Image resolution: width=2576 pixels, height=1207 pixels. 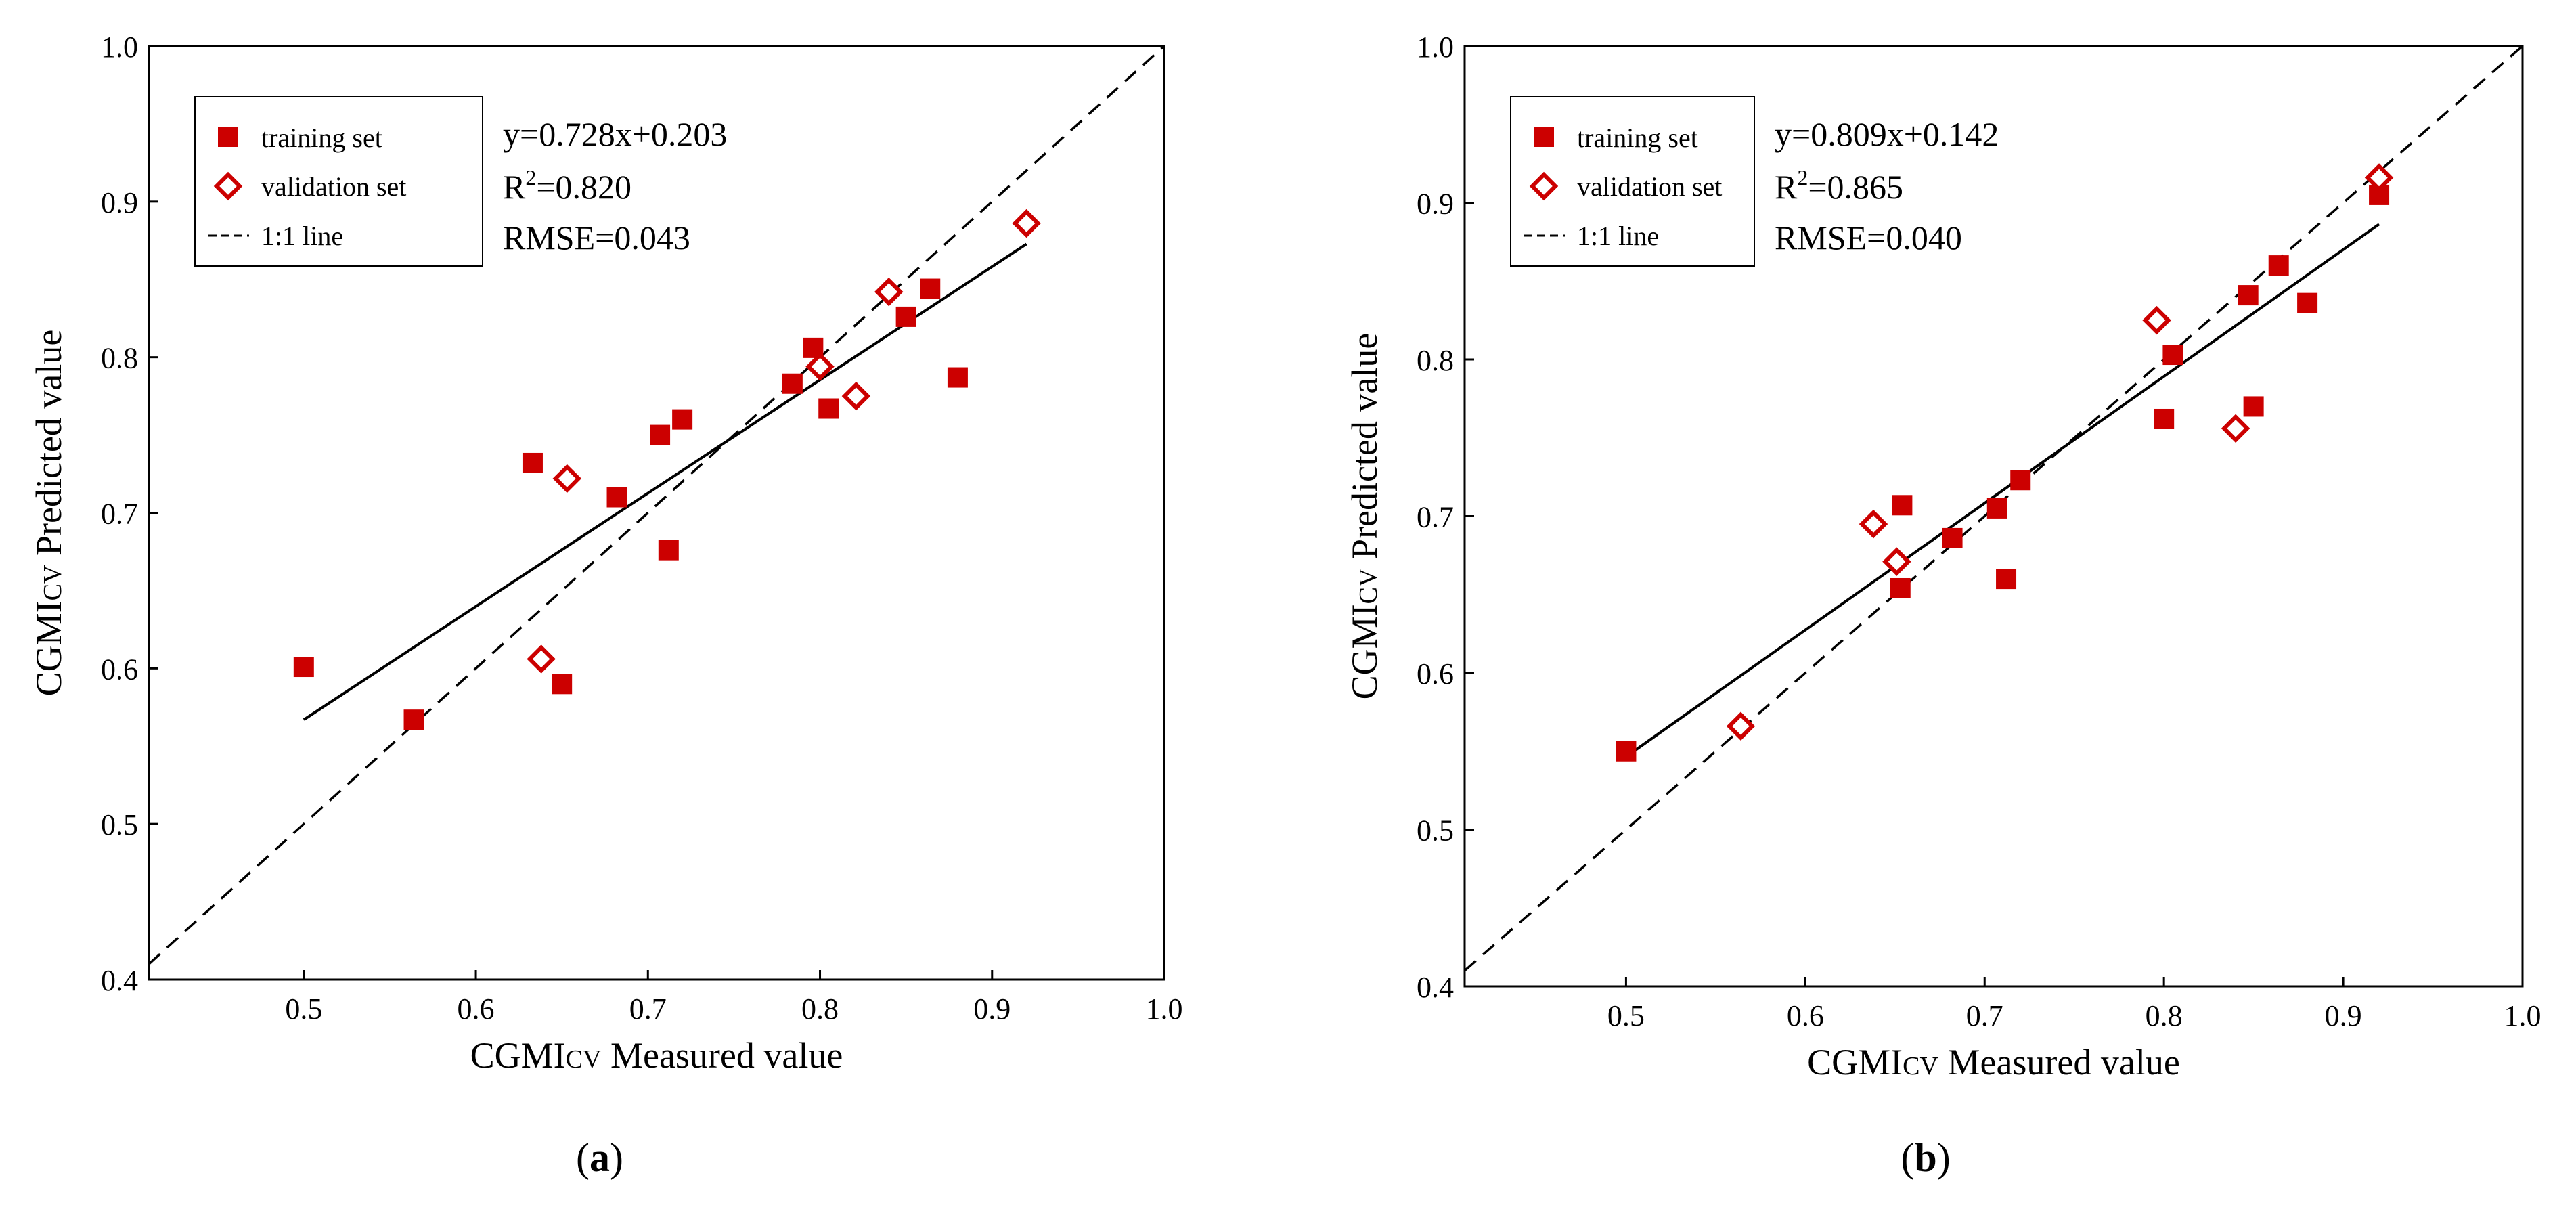 I want to click on panel-label: (b), so click(x=1925, y=1158).